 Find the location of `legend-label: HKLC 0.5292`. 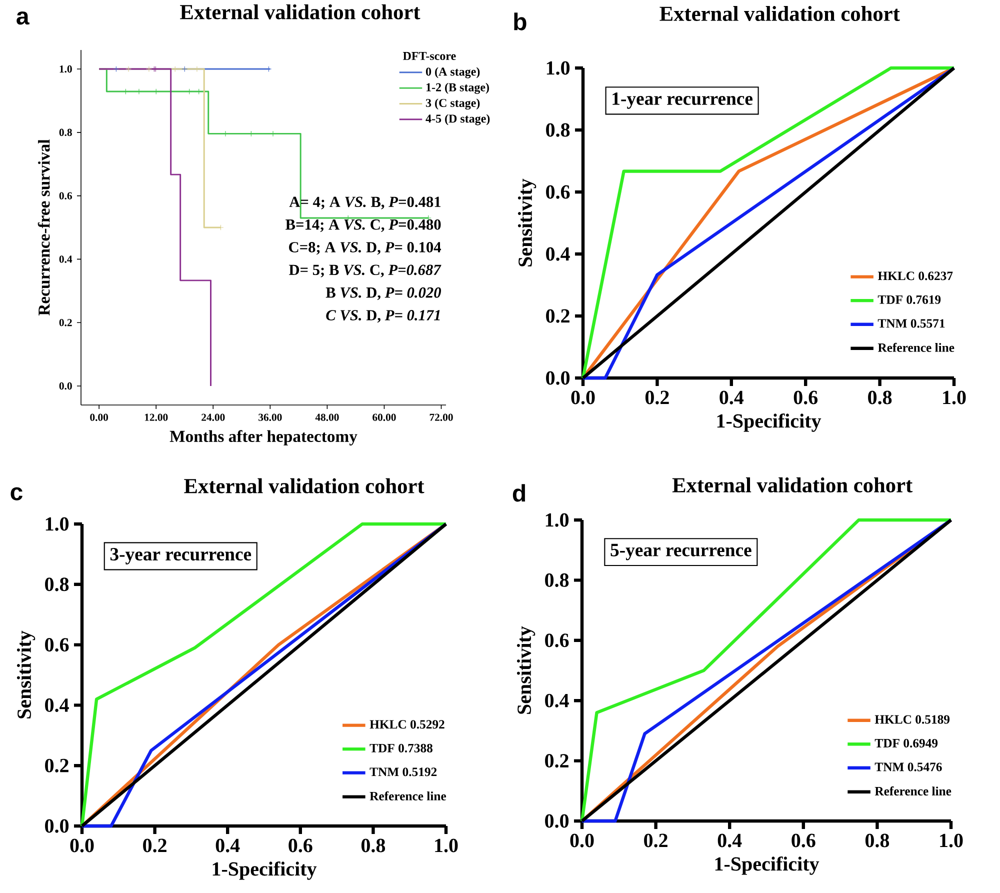

legend-label: HKLC 0.5292 is located at coordinates (407, 724).